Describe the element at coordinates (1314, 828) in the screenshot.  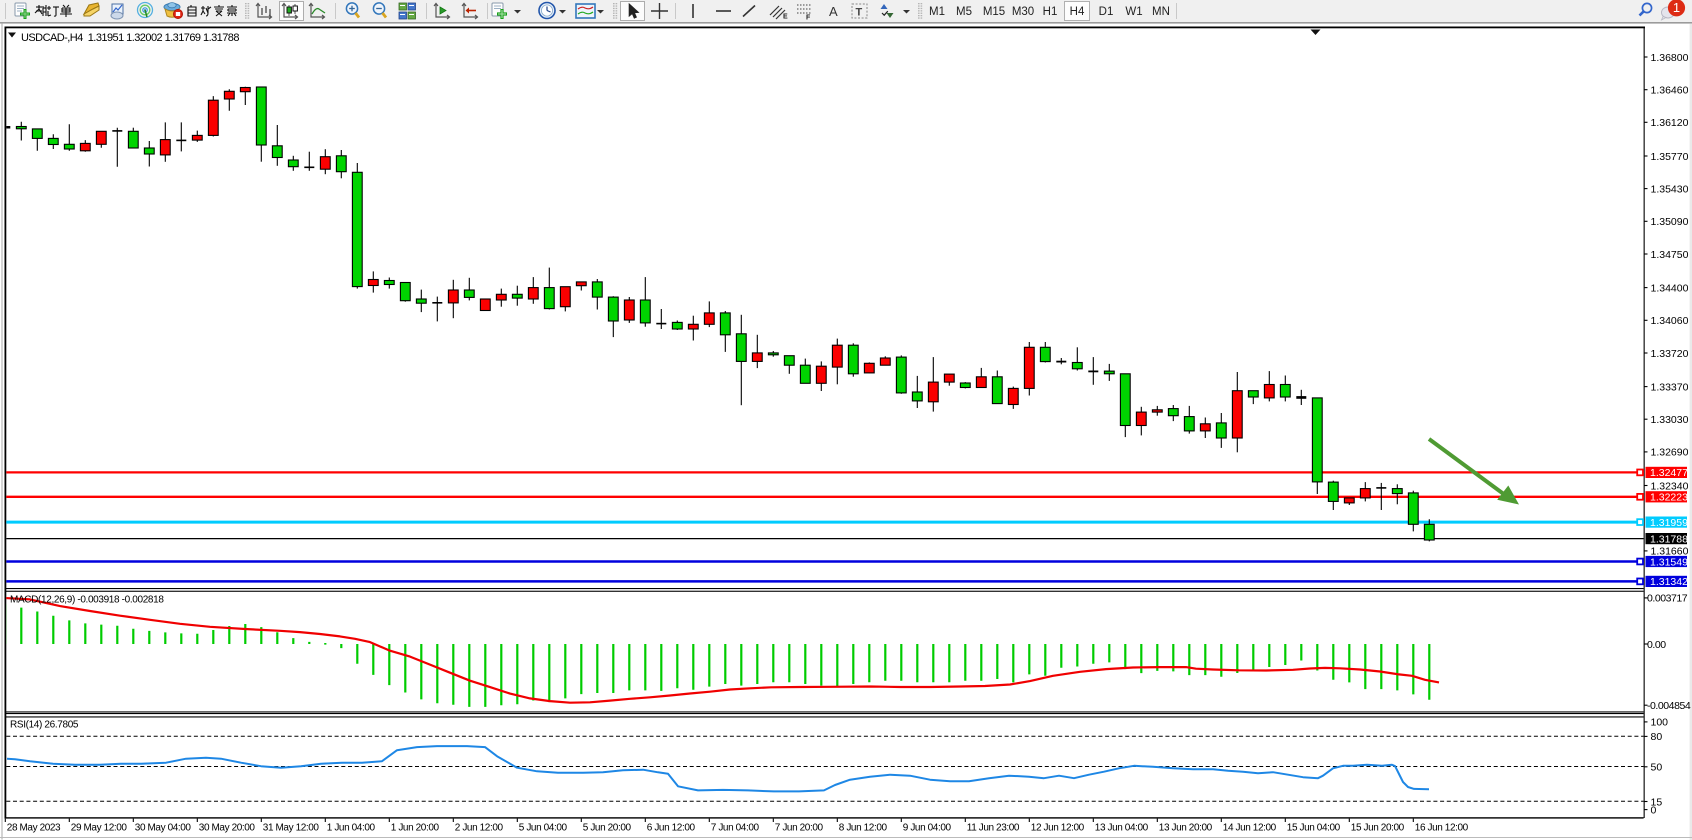
I see `svg-text: 15 Jun 04:00` at that location.